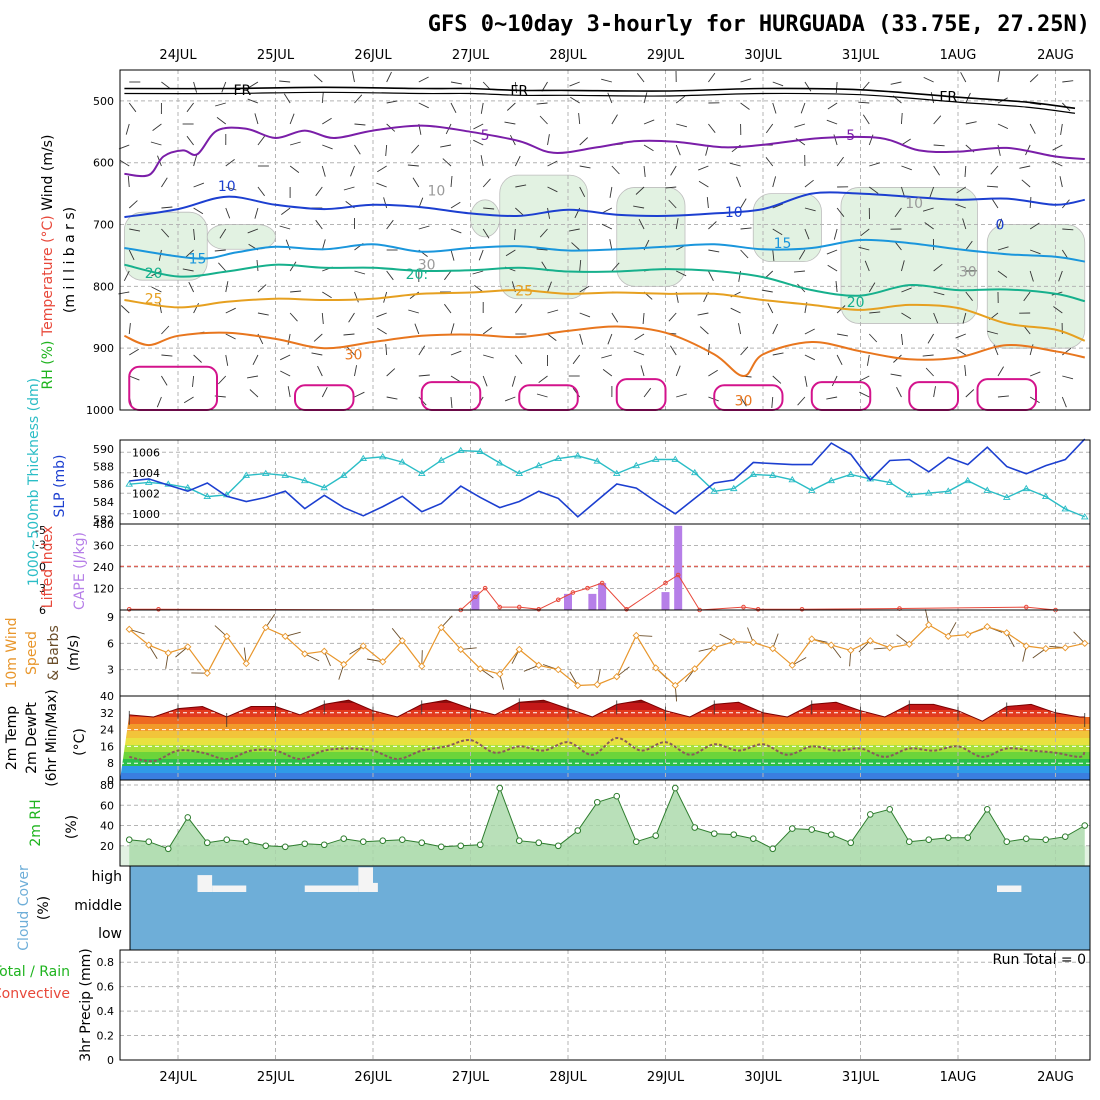 The image size is (1100, 1100). Describe the element at coordinates (605, 762) in the screenshot. I see `temp-band` at that location.